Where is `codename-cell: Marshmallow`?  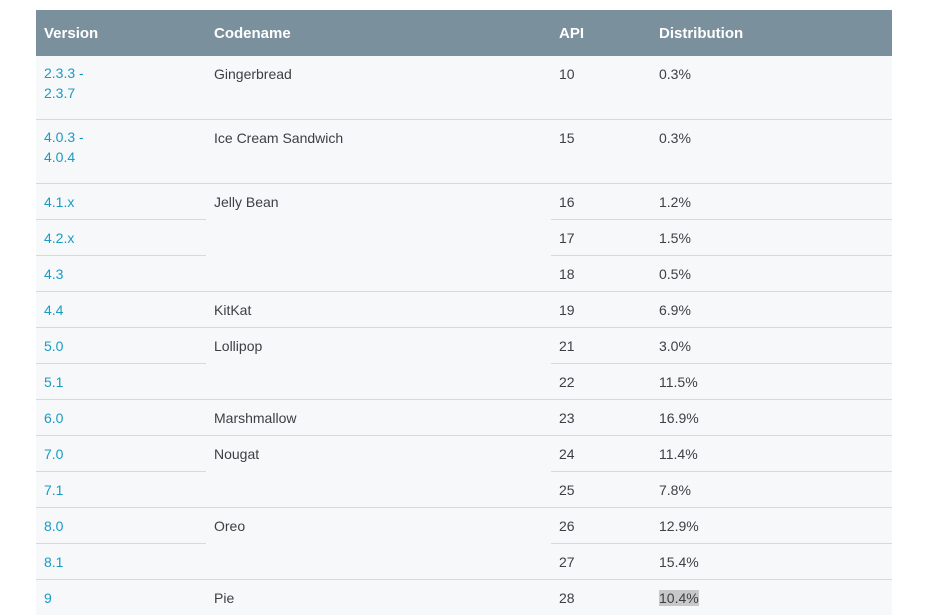 codename-cell: Marshmallow is located at coordinates (378, 417).